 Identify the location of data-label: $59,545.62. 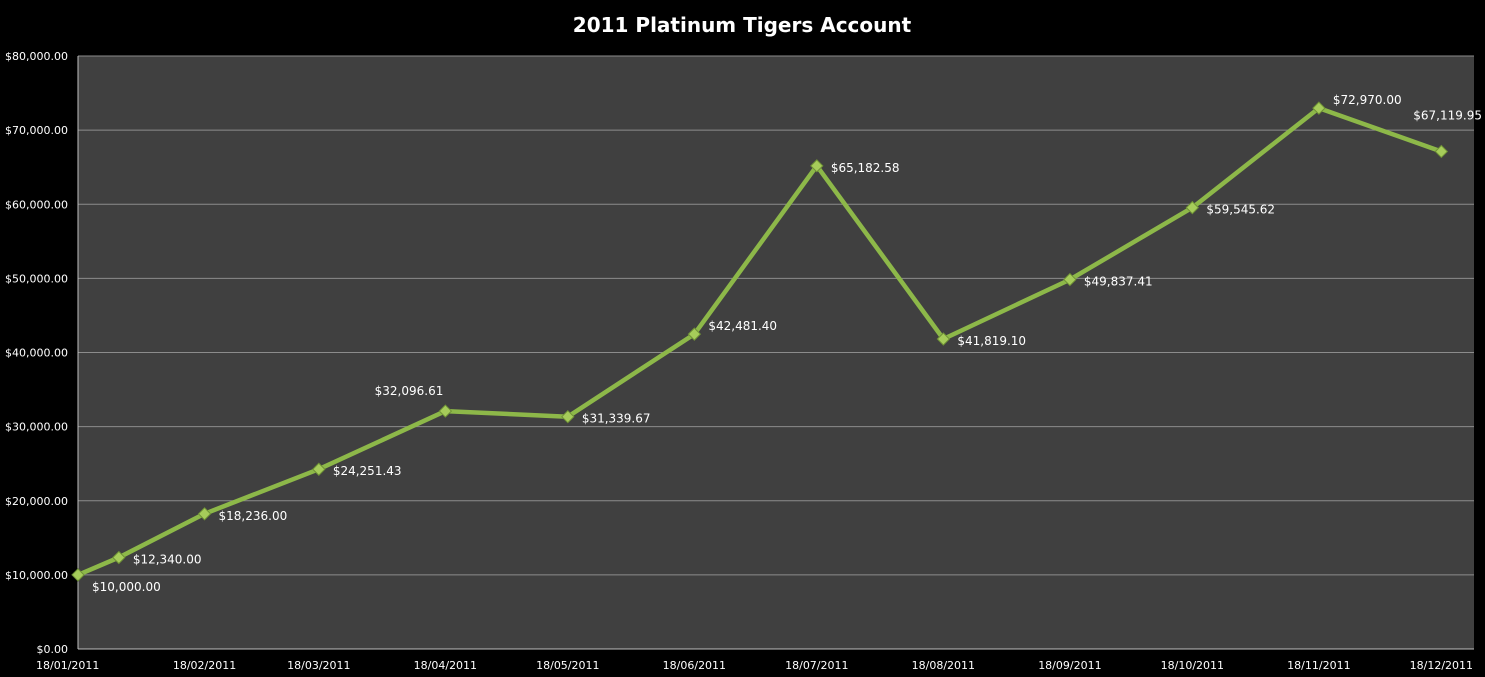
(1240, 210).